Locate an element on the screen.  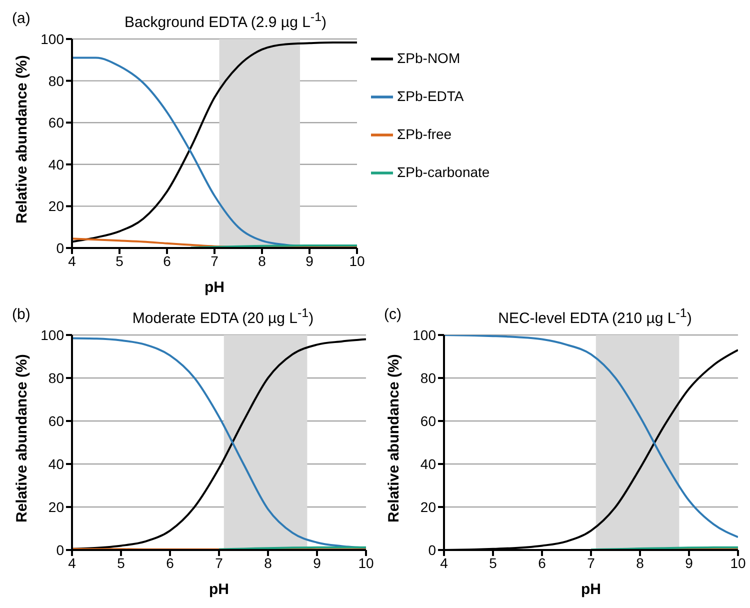
legend-label: ΣPb-carbonate is located at coordinates (443, 172).